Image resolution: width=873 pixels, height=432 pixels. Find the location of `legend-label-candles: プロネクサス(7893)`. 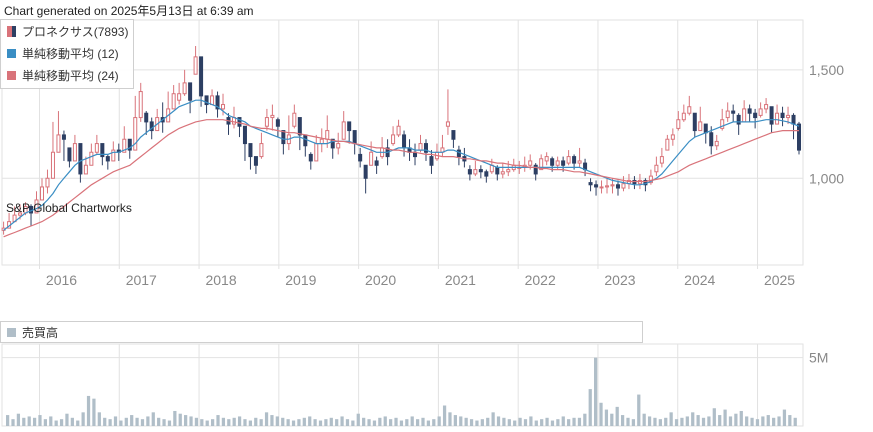

legend-label-candles: プロネクサス(7893) is located at coordinates (75, 31).